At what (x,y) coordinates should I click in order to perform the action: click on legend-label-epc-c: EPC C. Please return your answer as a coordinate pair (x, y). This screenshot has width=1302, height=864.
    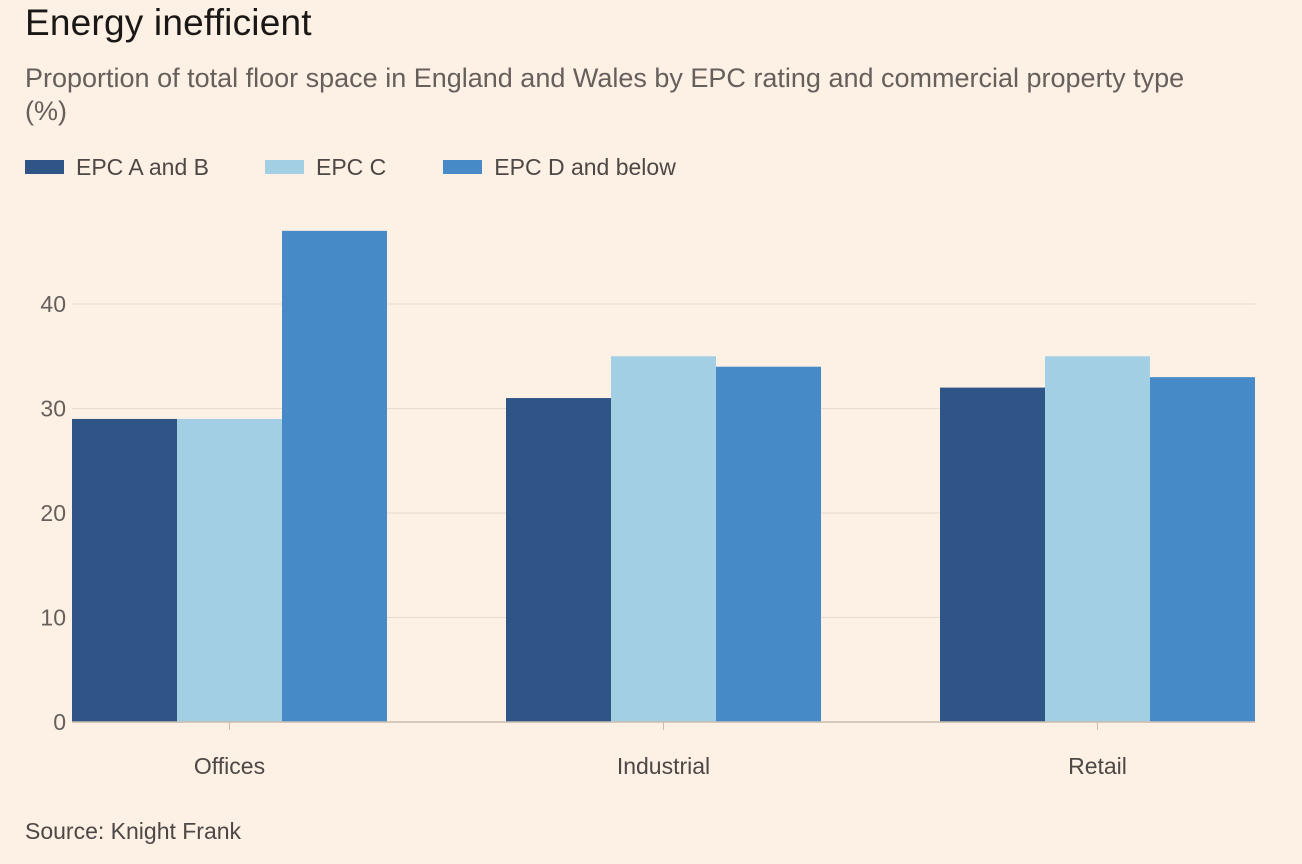
    Looking at the image, I should click on (351, 166).